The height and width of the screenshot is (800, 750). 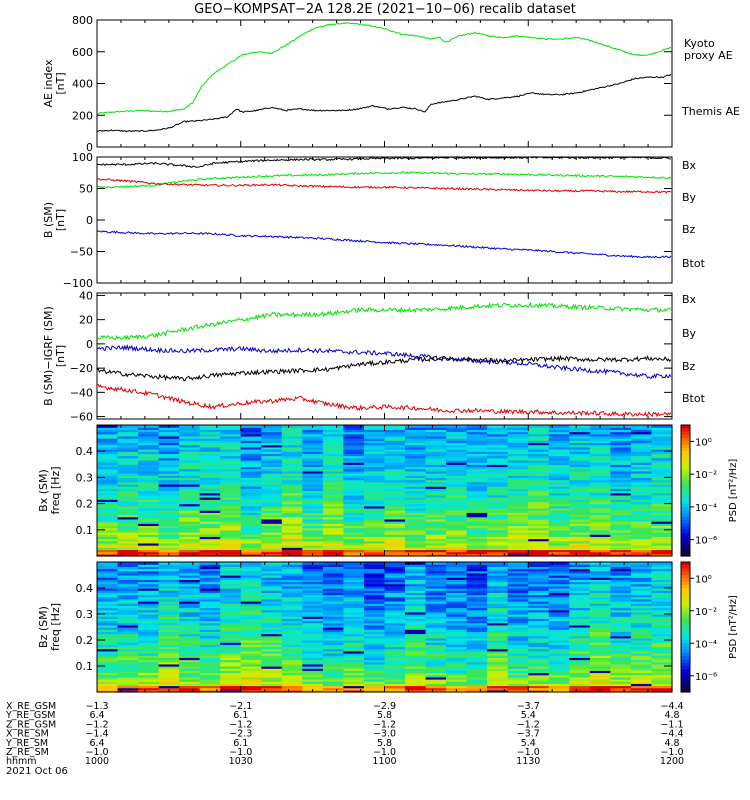 What do you see at coordinates (21, 761) in the screenshot?
I see `ephemeris-label: hhmm` at bounding box center [21, 761].